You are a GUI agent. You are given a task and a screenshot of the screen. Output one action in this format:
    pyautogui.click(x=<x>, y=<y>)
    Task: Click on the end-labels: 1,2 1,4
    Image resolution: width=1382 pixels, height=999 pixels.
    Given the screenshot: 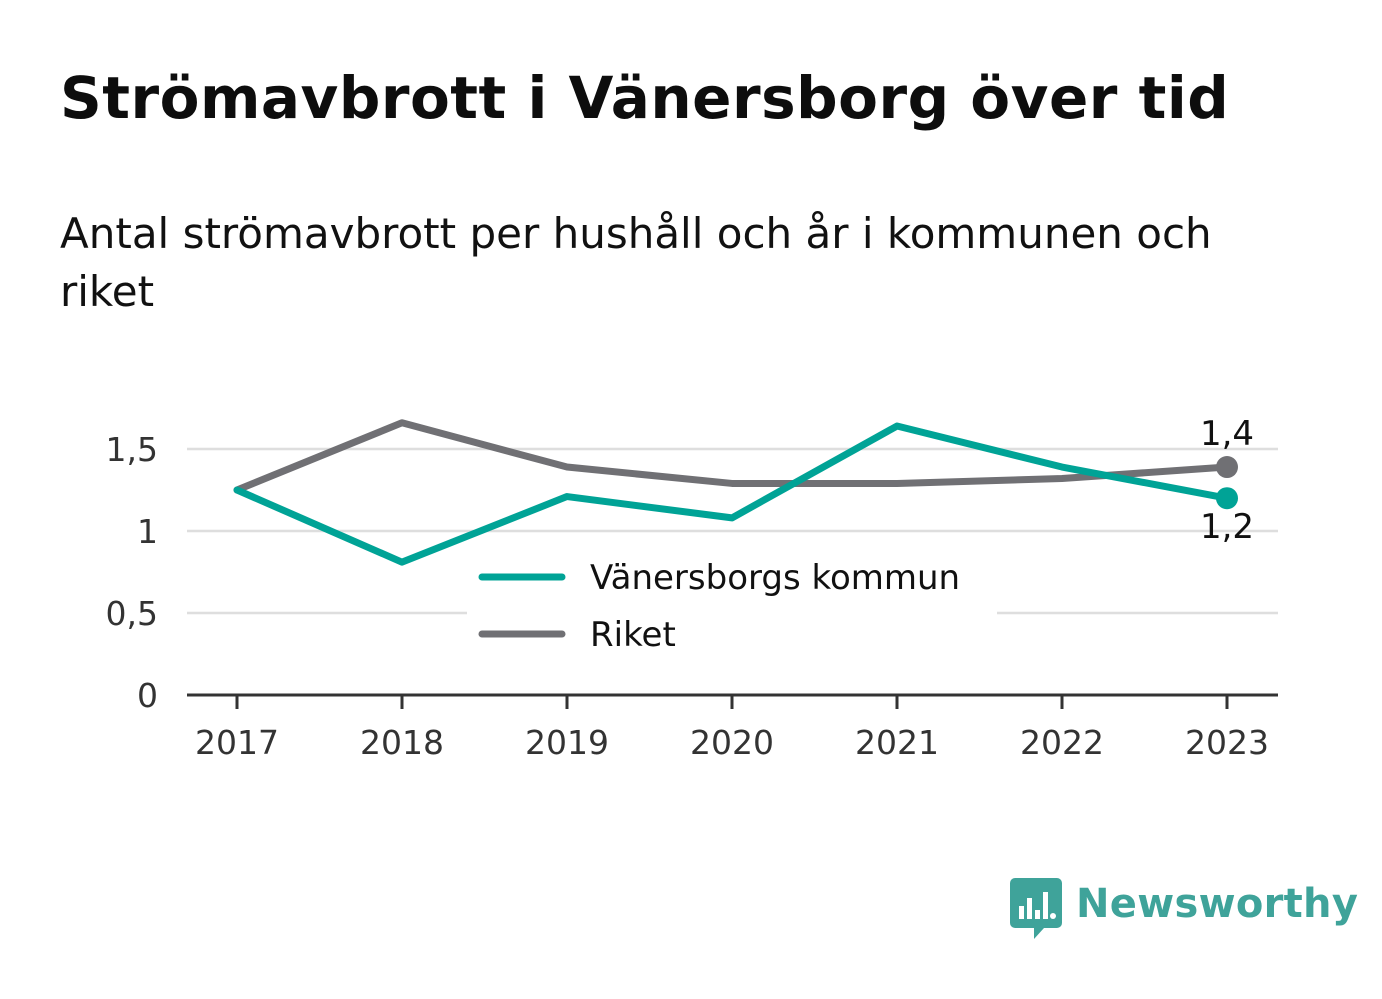 What is the action you would take?
    pyautogui.click(x=1227, y=480)
    